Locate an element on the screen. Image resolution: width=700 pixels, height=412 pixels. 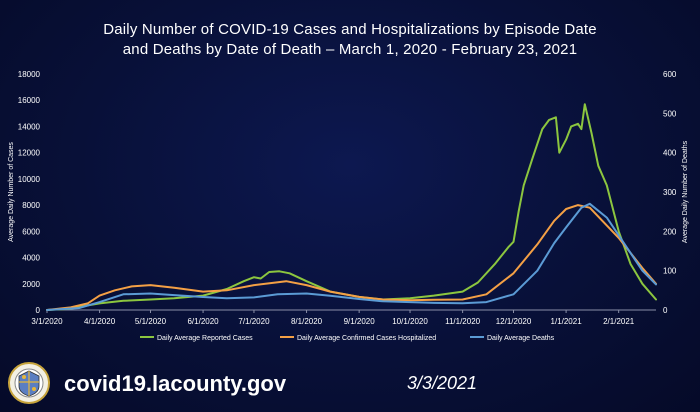
y-left-tick-label: 18000 is located at coordinates (29, 74).